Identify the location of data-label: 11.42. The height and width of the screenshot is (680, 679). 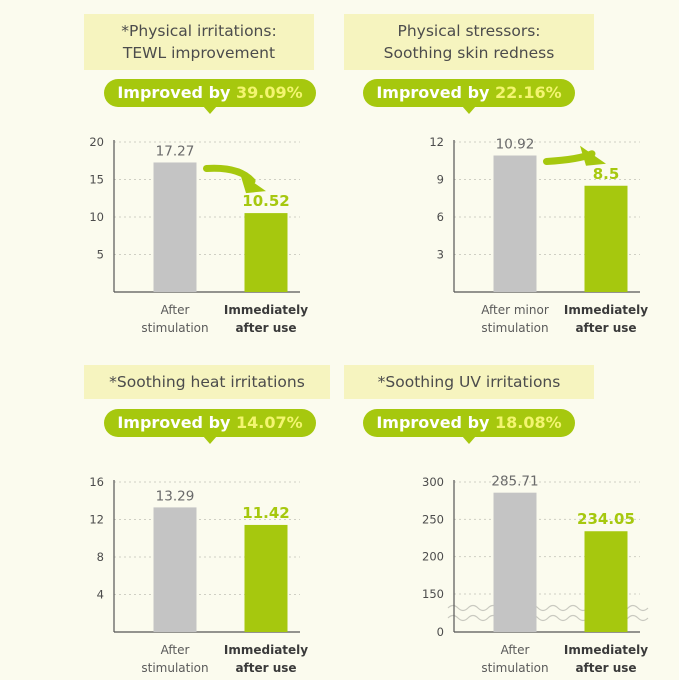
(265, 513).